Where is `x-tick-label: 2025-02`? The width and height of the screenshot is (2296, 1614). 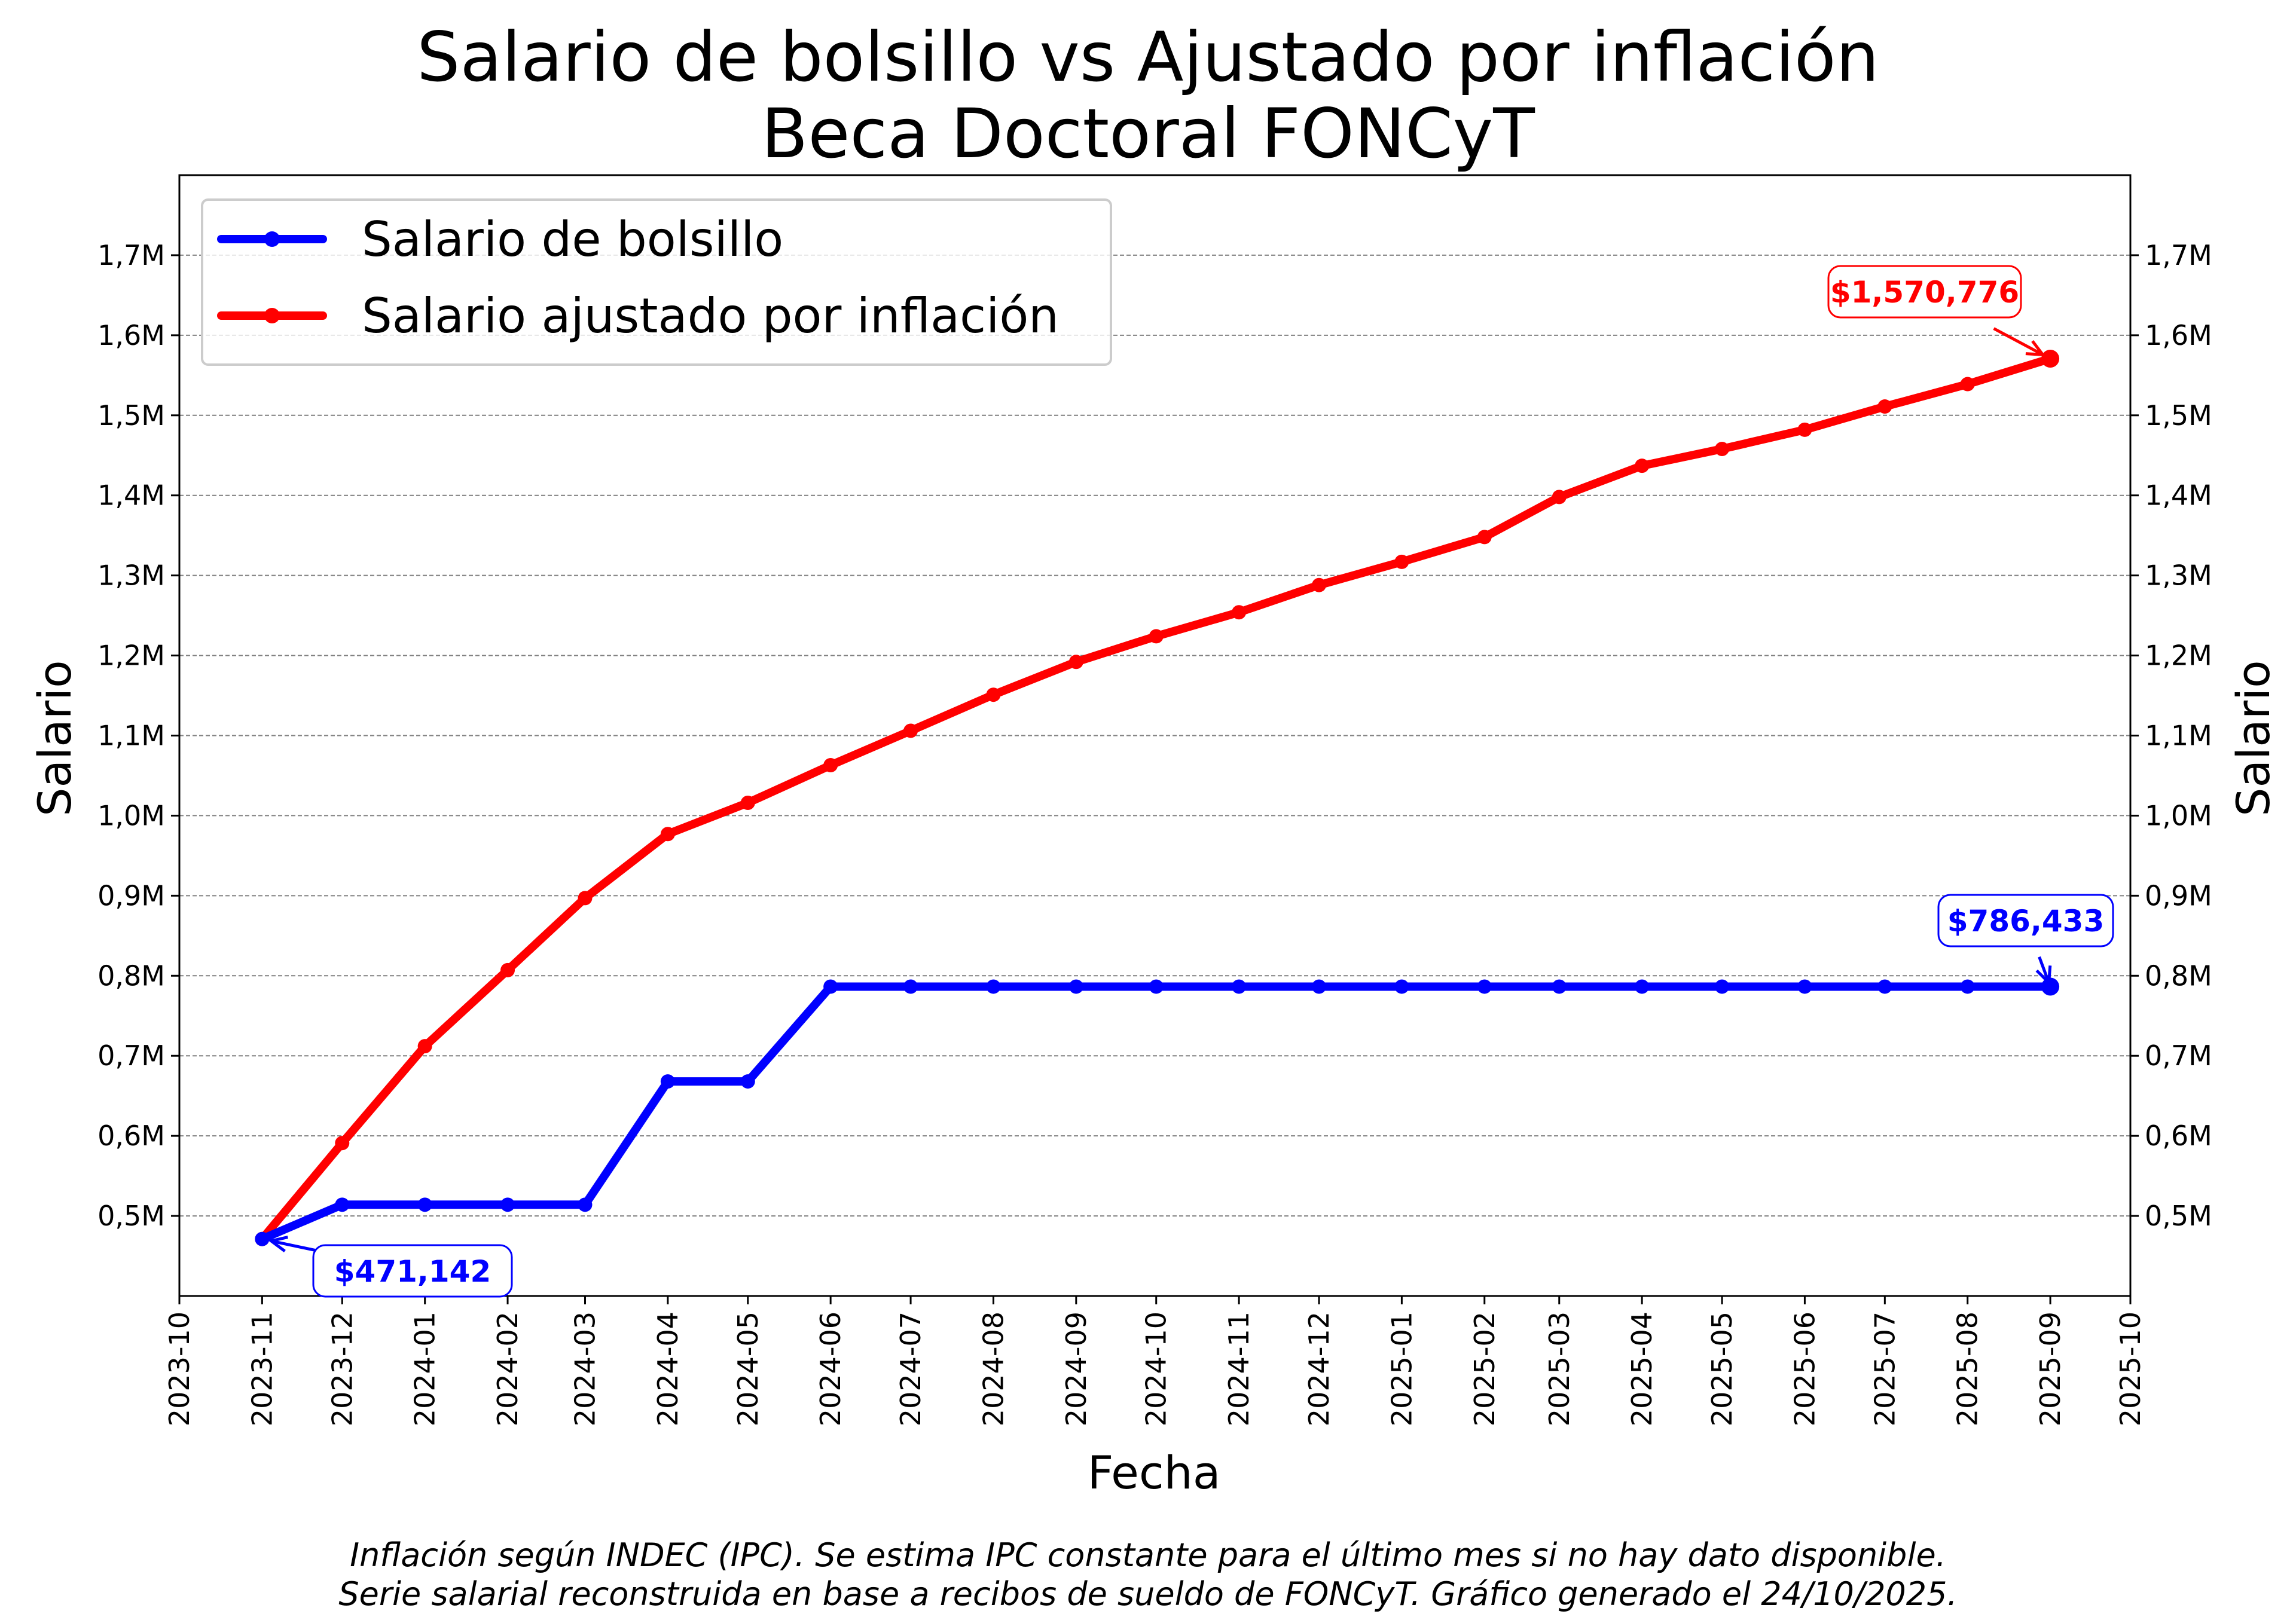
x-tick-label: 2025-02 is located at coordinates (1484, 1369).